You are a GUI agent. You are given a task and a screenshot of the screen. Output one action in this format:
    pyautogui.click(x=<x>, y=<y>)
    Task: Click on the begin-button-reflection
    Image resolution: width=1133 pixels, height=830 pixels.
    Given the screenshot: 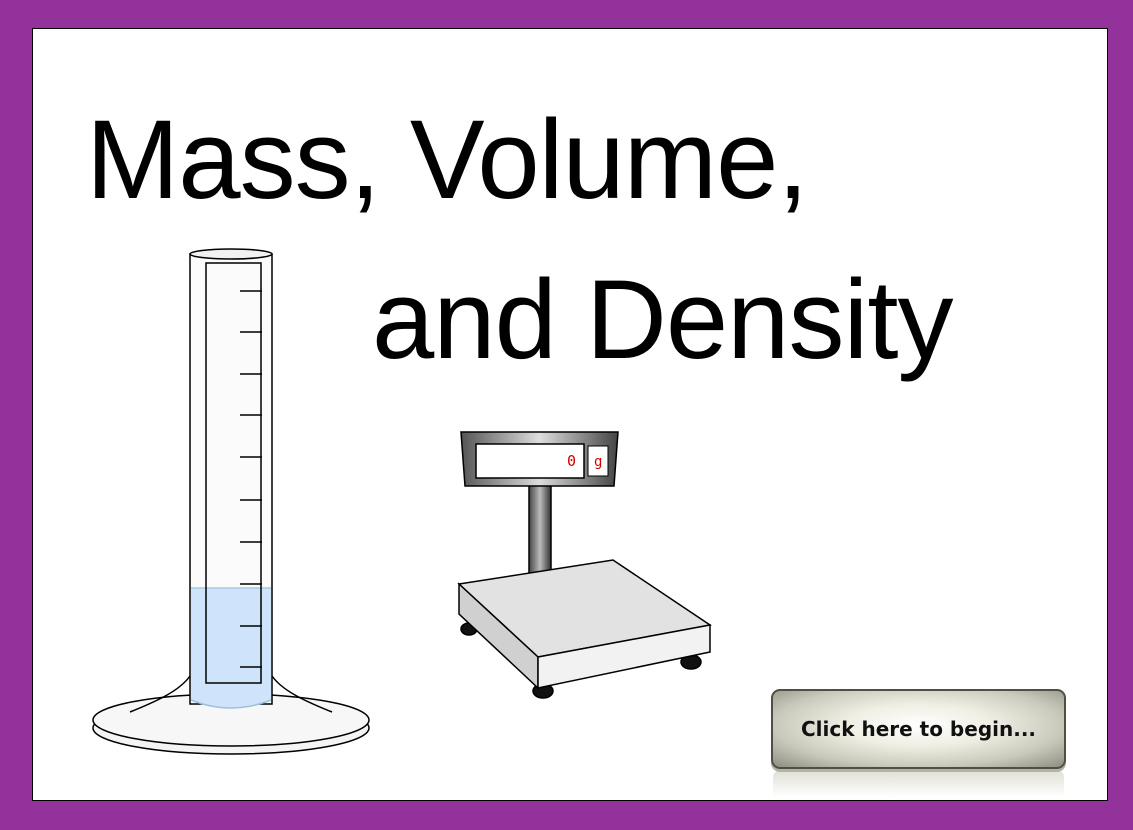 What is the action you would take?
    pyautogui.click(x=918, y=784)
    